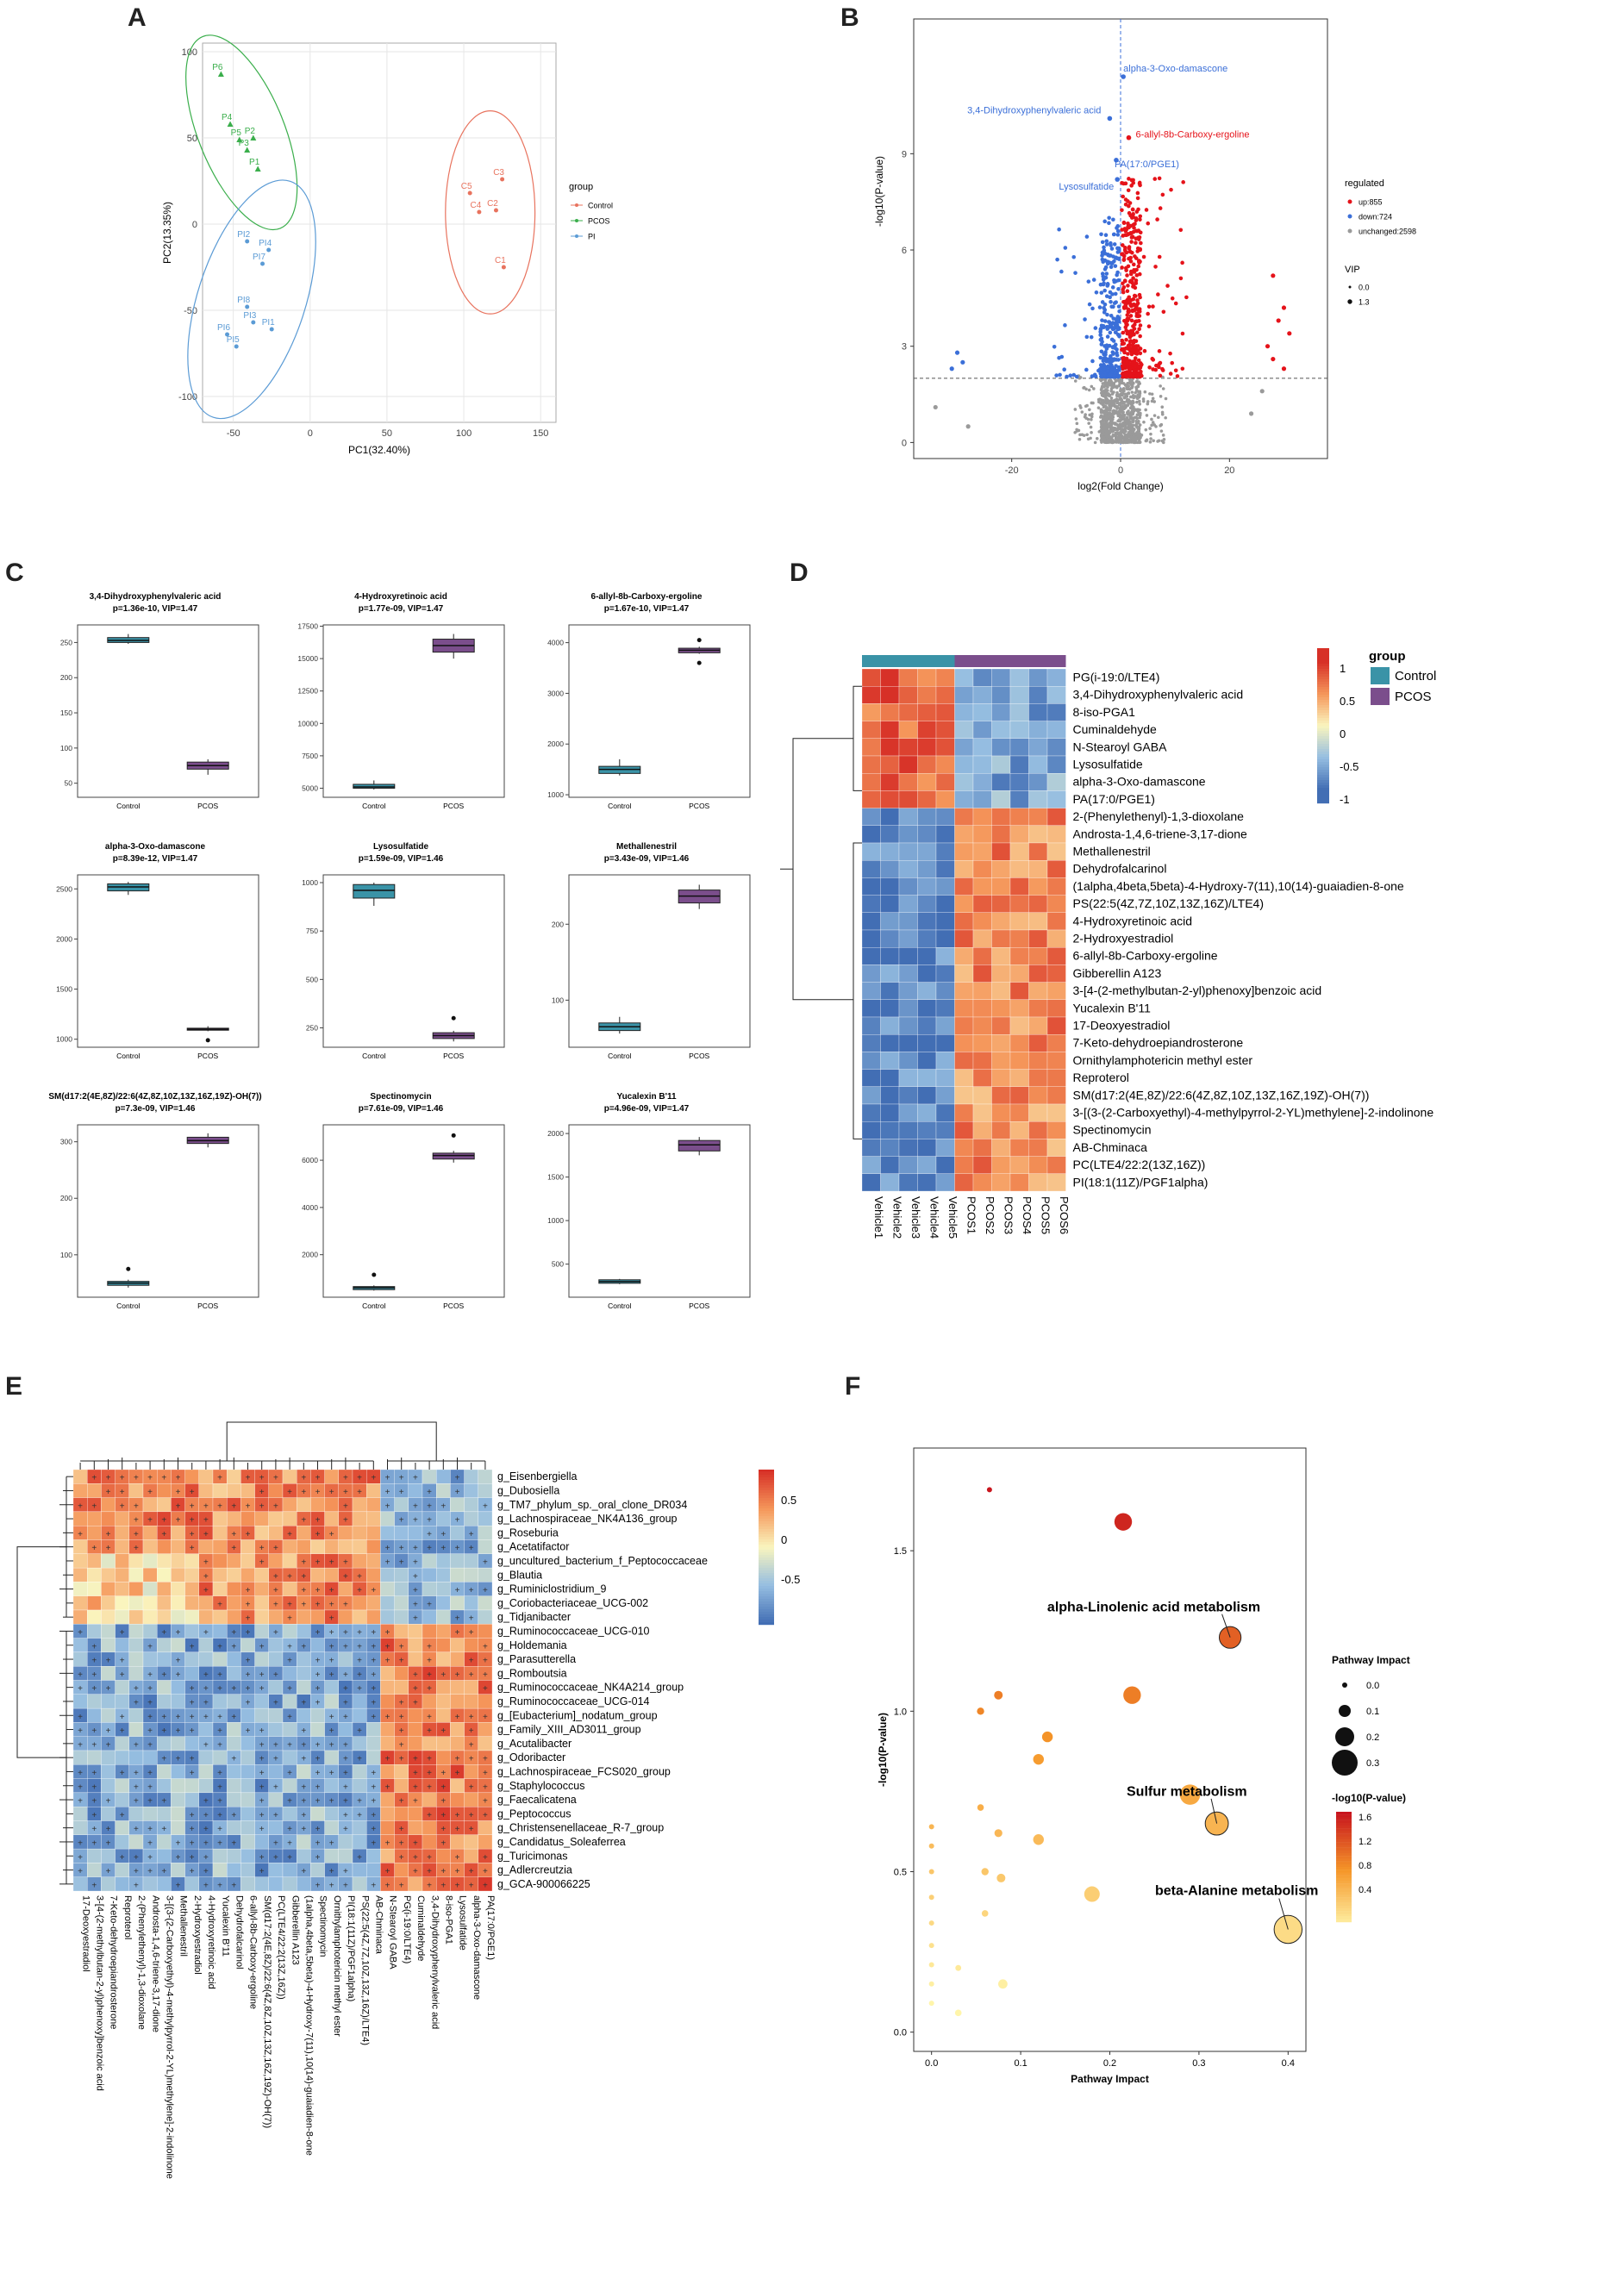  I want to click on panel-label-a: A, so click(138, 17).